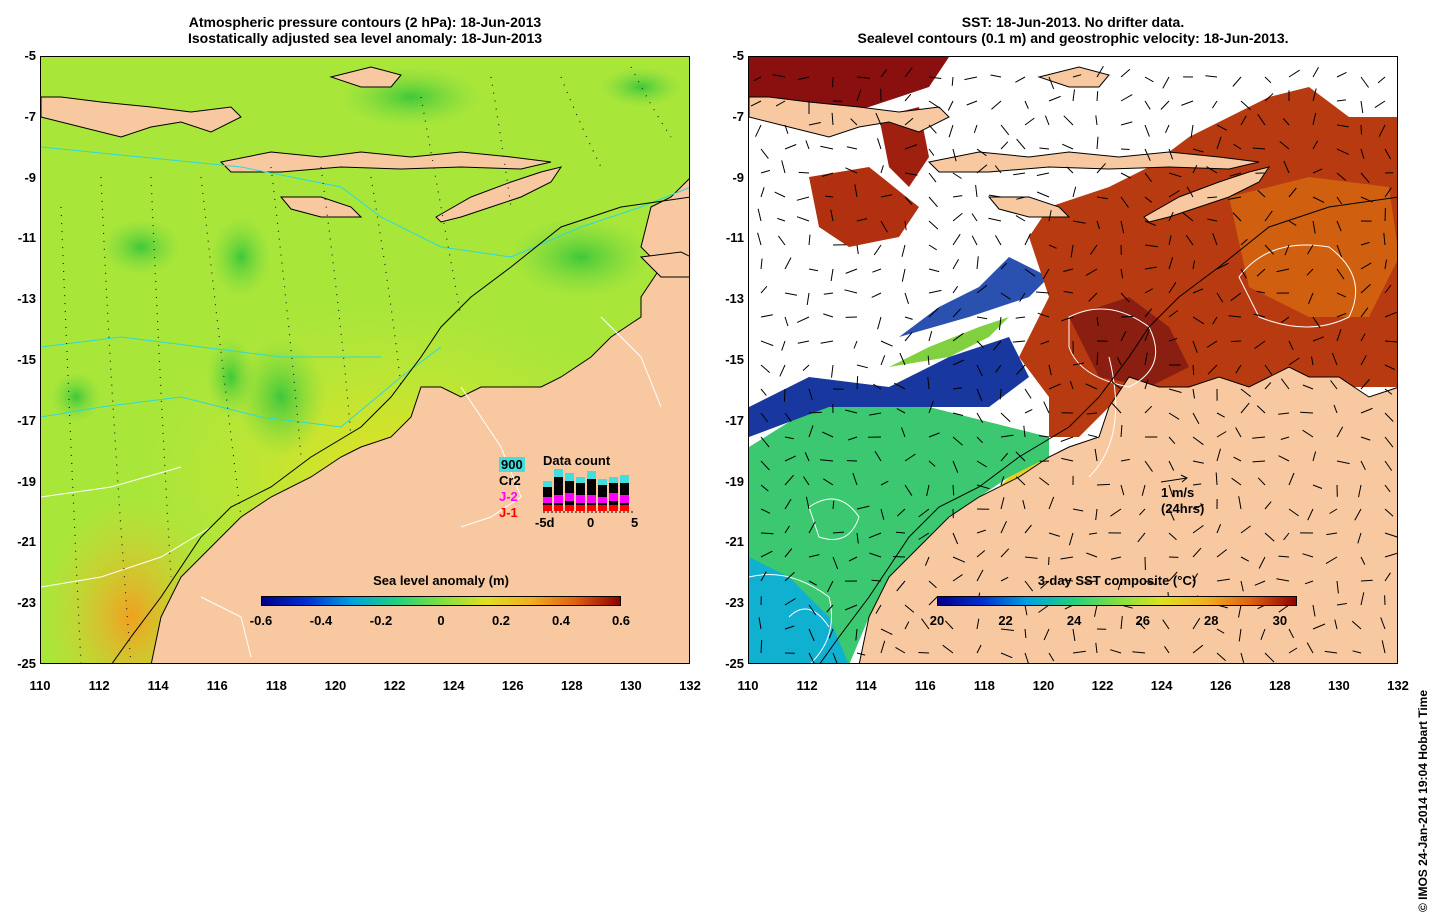 This screenshot has height=912, width=1440. What do you see at coordinates (1073, 22) in the screenshot?
I see `right-title-line1: SST: 18-Jun-2013. No drifter data.` at bounding box center [1073, 22].